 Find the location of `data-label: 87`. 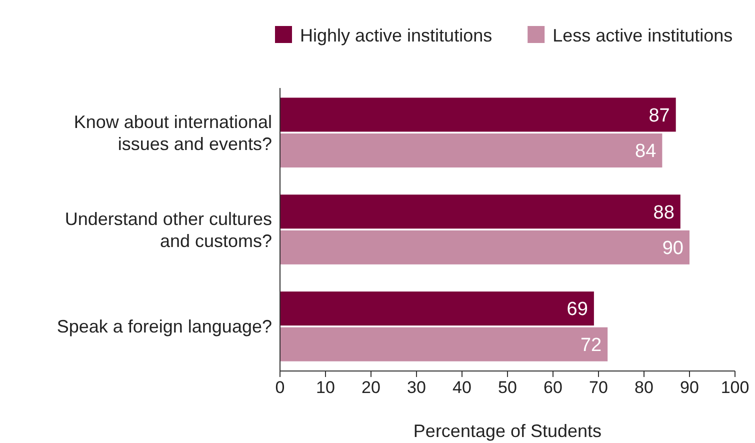

data-label: 87 is located at coordinates (659, 115).